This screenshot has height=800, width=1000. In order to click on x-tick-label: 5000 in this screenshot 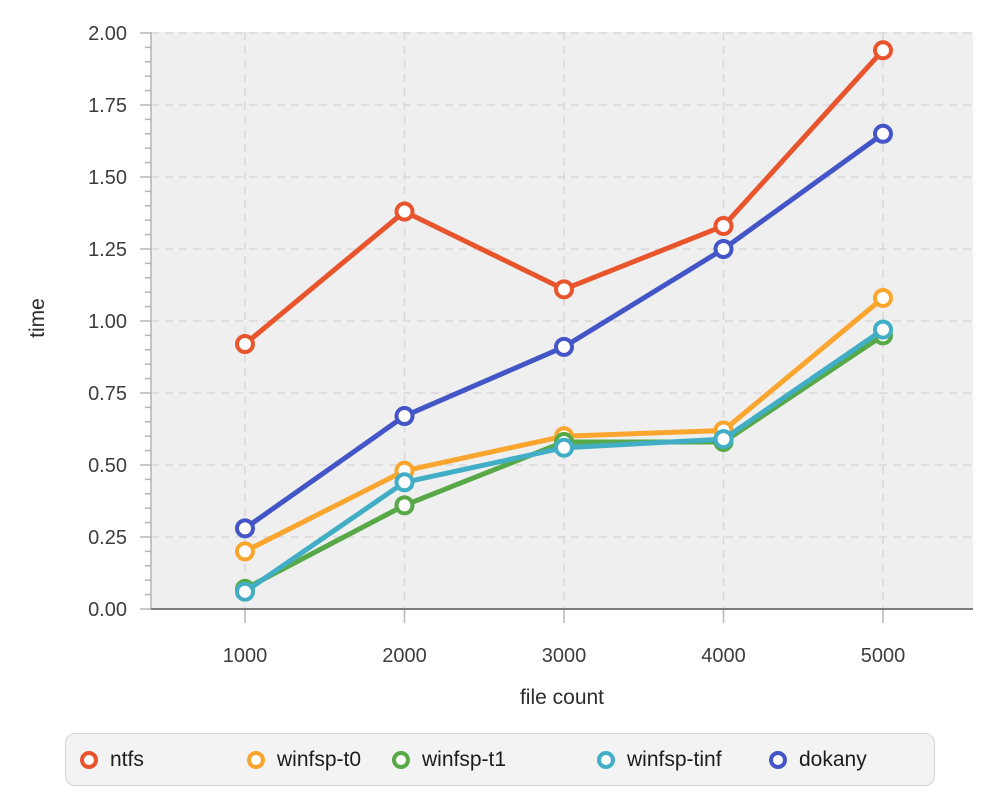, I will do `click(883, 656)`.